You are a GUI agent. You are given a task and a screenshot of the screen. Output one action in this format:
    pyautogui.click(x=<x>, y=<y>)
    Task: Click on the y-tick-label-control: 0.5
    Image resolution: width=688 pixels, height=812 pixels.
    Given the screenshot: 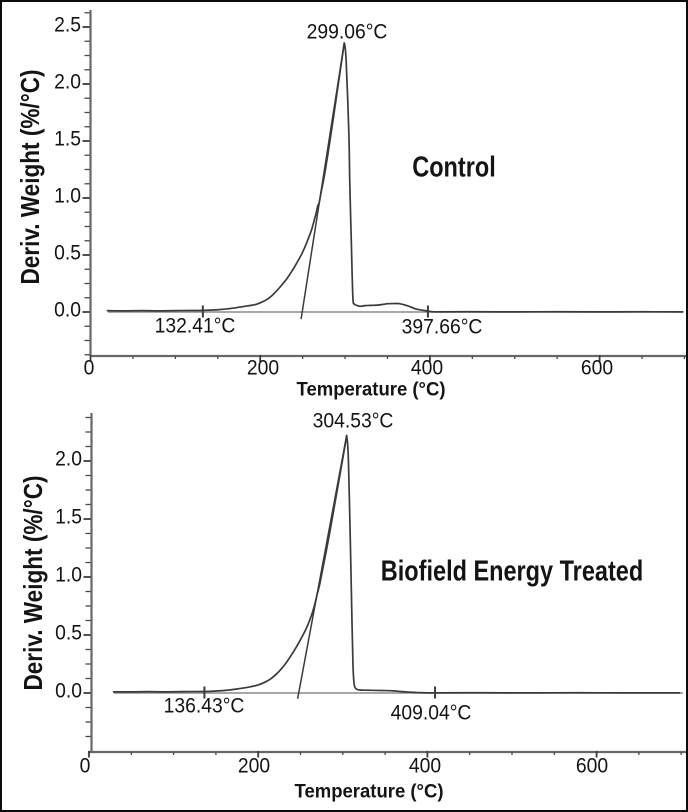 What is the action you would take?
    pyautogui.click(x=67, y=253)
    